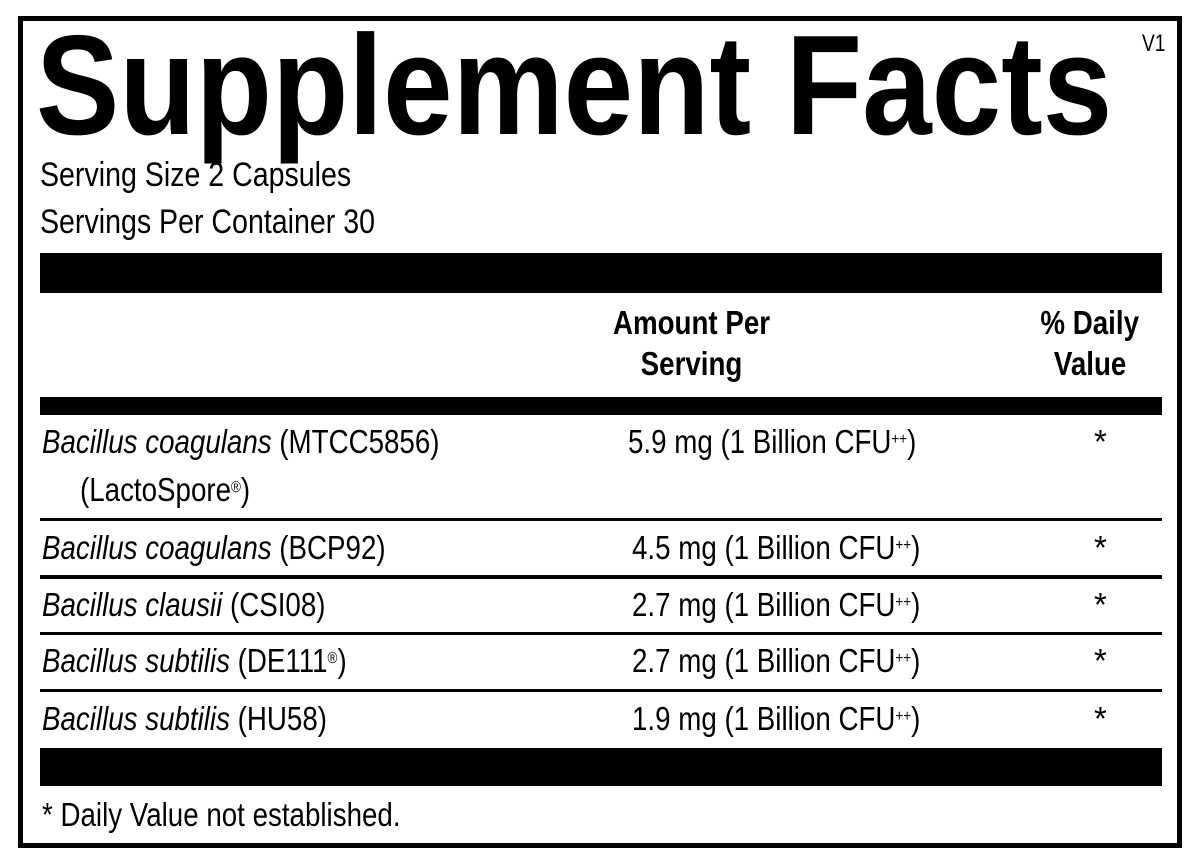  I want to click on servings-per-container: Servings Per Container 30, so click(207, 222).